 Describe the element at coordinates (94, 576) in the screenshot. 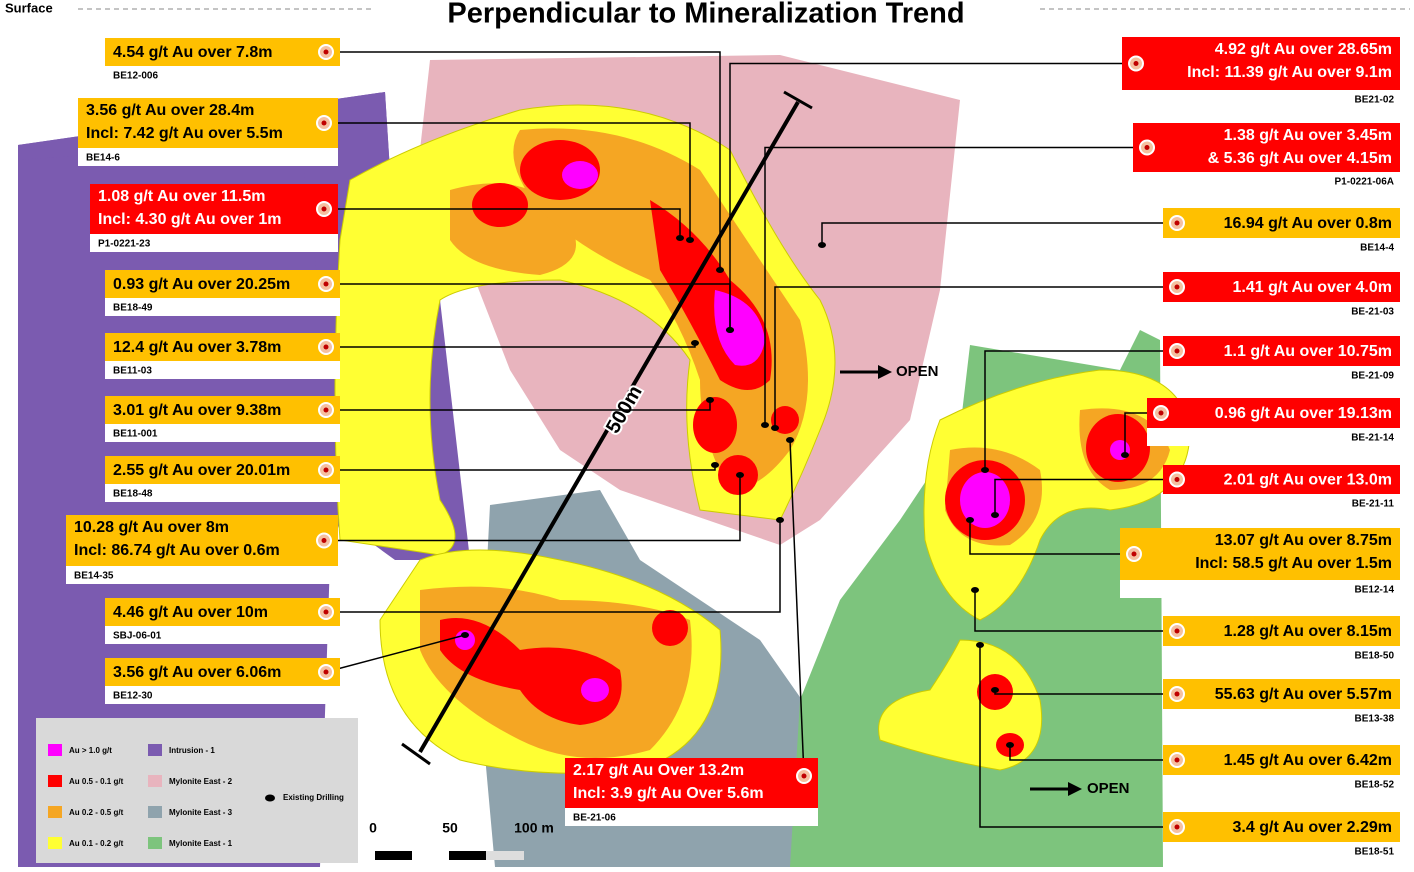

I see `hole-label: BE14-35` at that location.